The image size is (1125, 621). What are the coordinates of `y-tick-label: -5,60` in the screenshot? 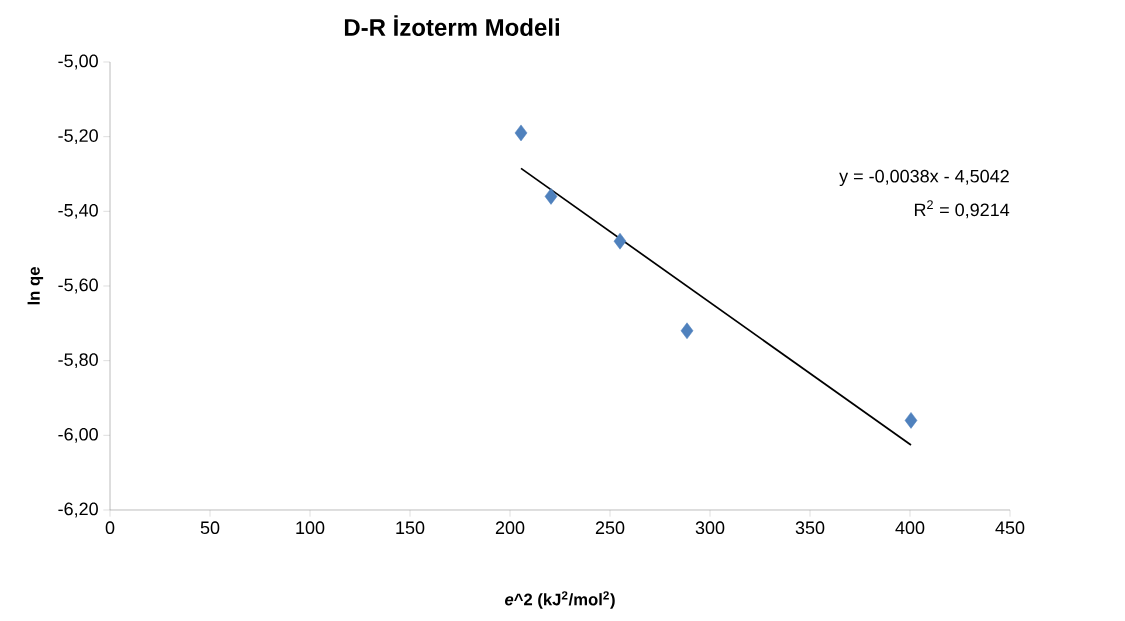 It's located at (78, 286).